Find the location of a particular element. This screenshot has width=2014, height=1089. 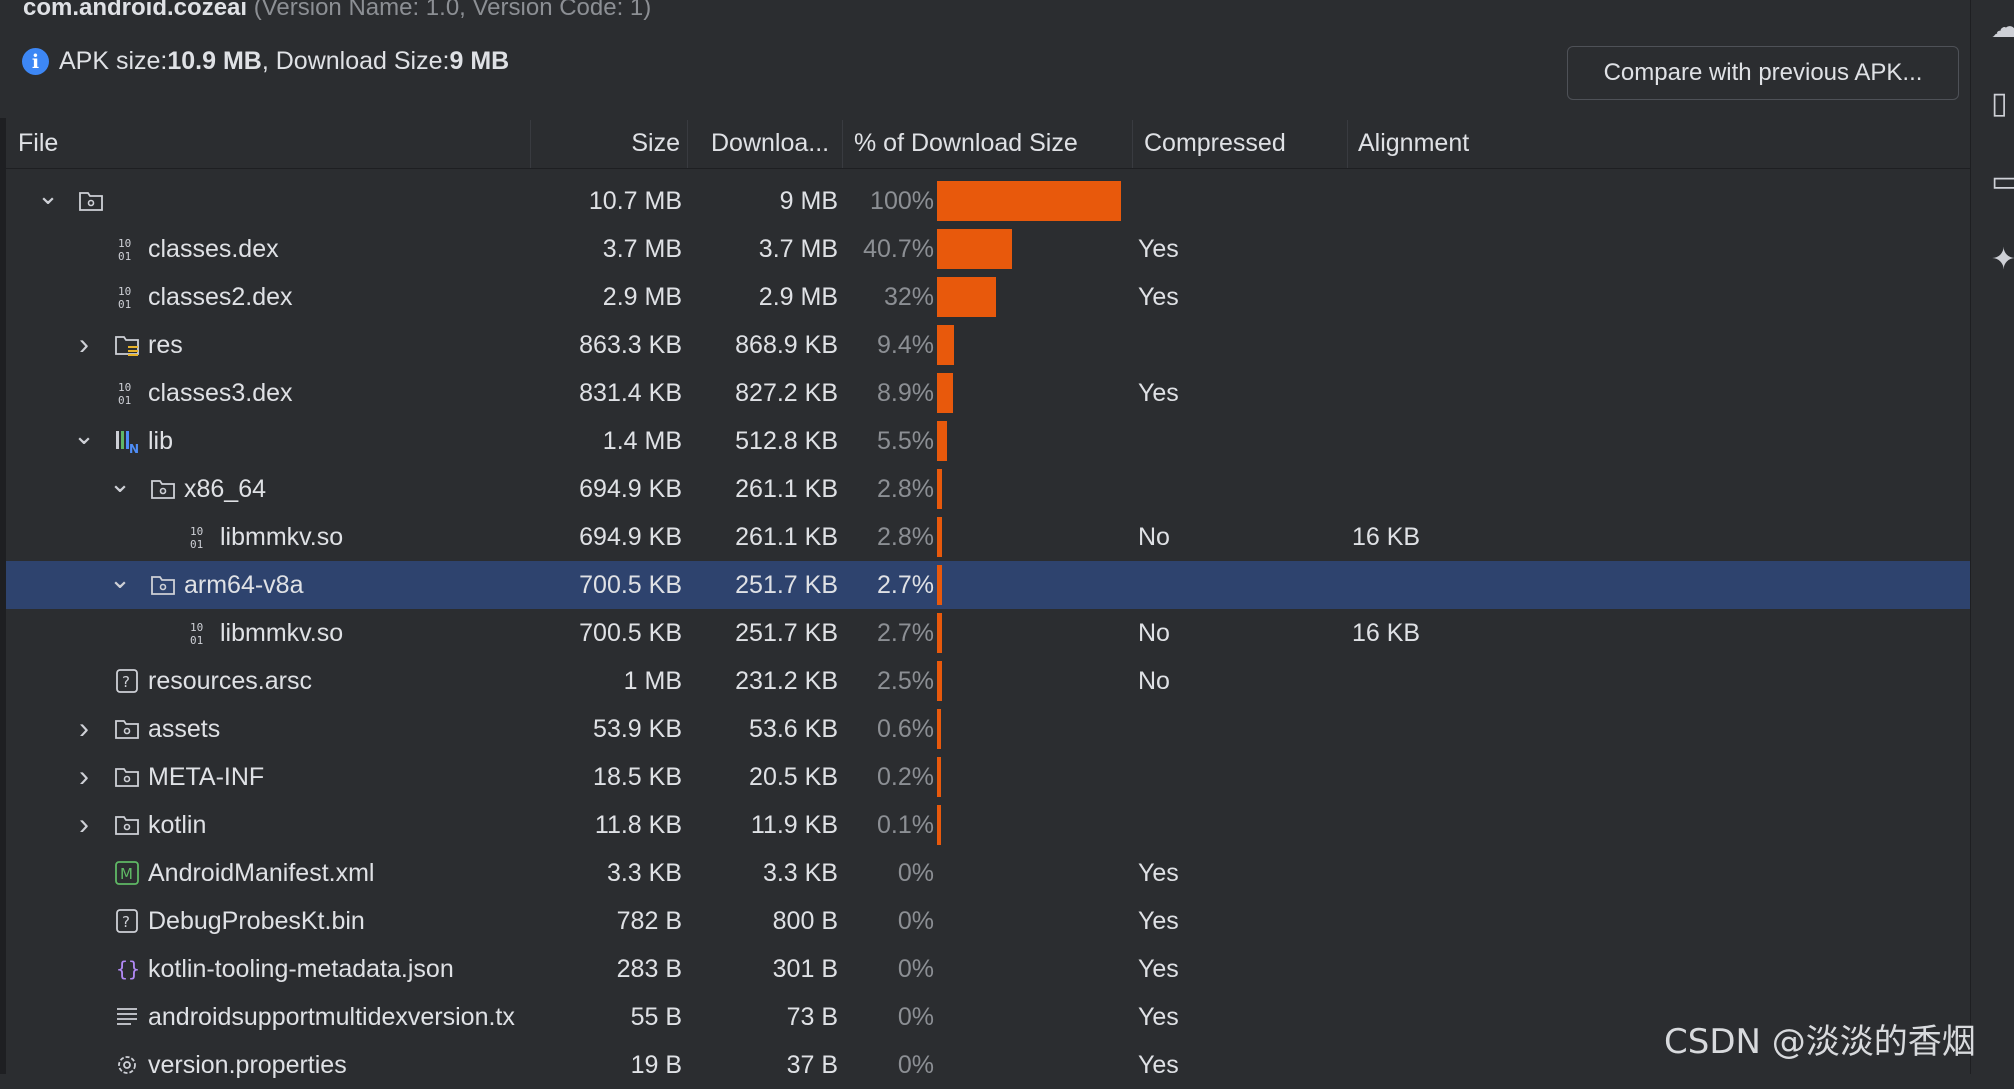

compressed-value: Yes is located at coordinates (1158, 249).